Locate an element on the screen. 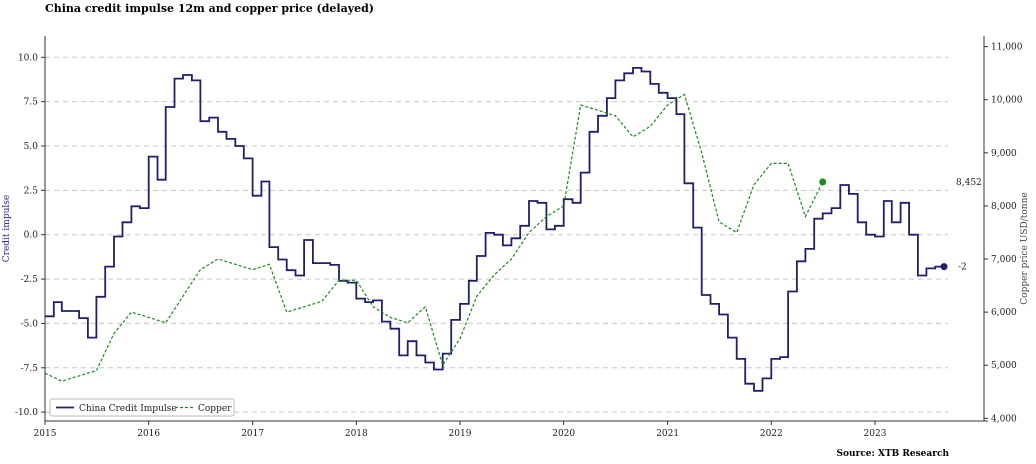 Image resolution: width=1036 pixels, height=464 pixels. y-left-axis-label: Credit impulse is located at coordinates (7, 228).